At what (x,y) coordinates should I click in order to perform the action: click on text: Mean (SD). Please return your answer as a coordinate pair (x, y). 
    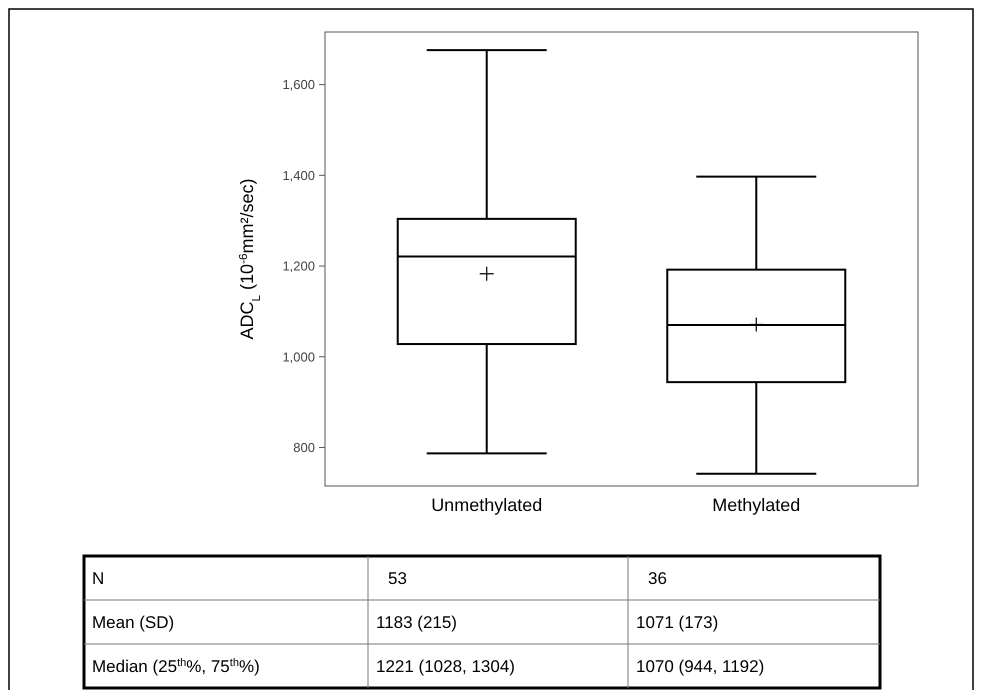
    Looking at the image, I should click on (133, 622).